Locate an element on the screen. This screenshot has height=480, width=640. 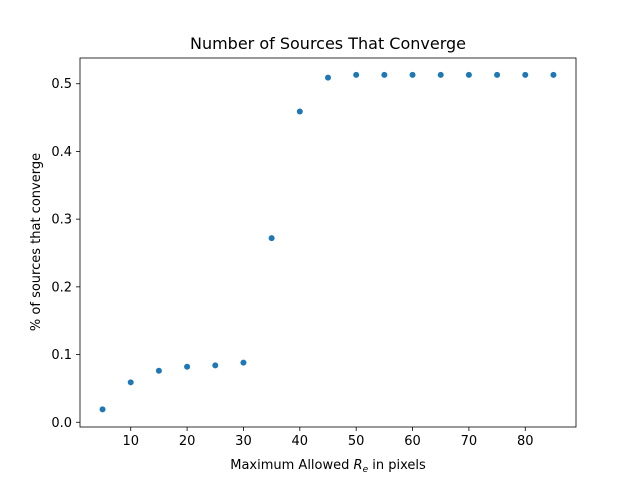
x-axis-ticks: 10 20 30 40 50 60 70 80 is located at coordinates (328, 438).